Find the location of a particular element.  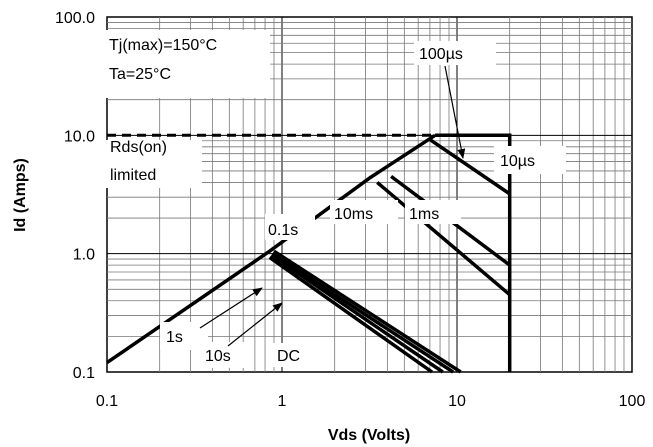

x-axis-title: Vds (Volts) is located at coordinates (369, 435).